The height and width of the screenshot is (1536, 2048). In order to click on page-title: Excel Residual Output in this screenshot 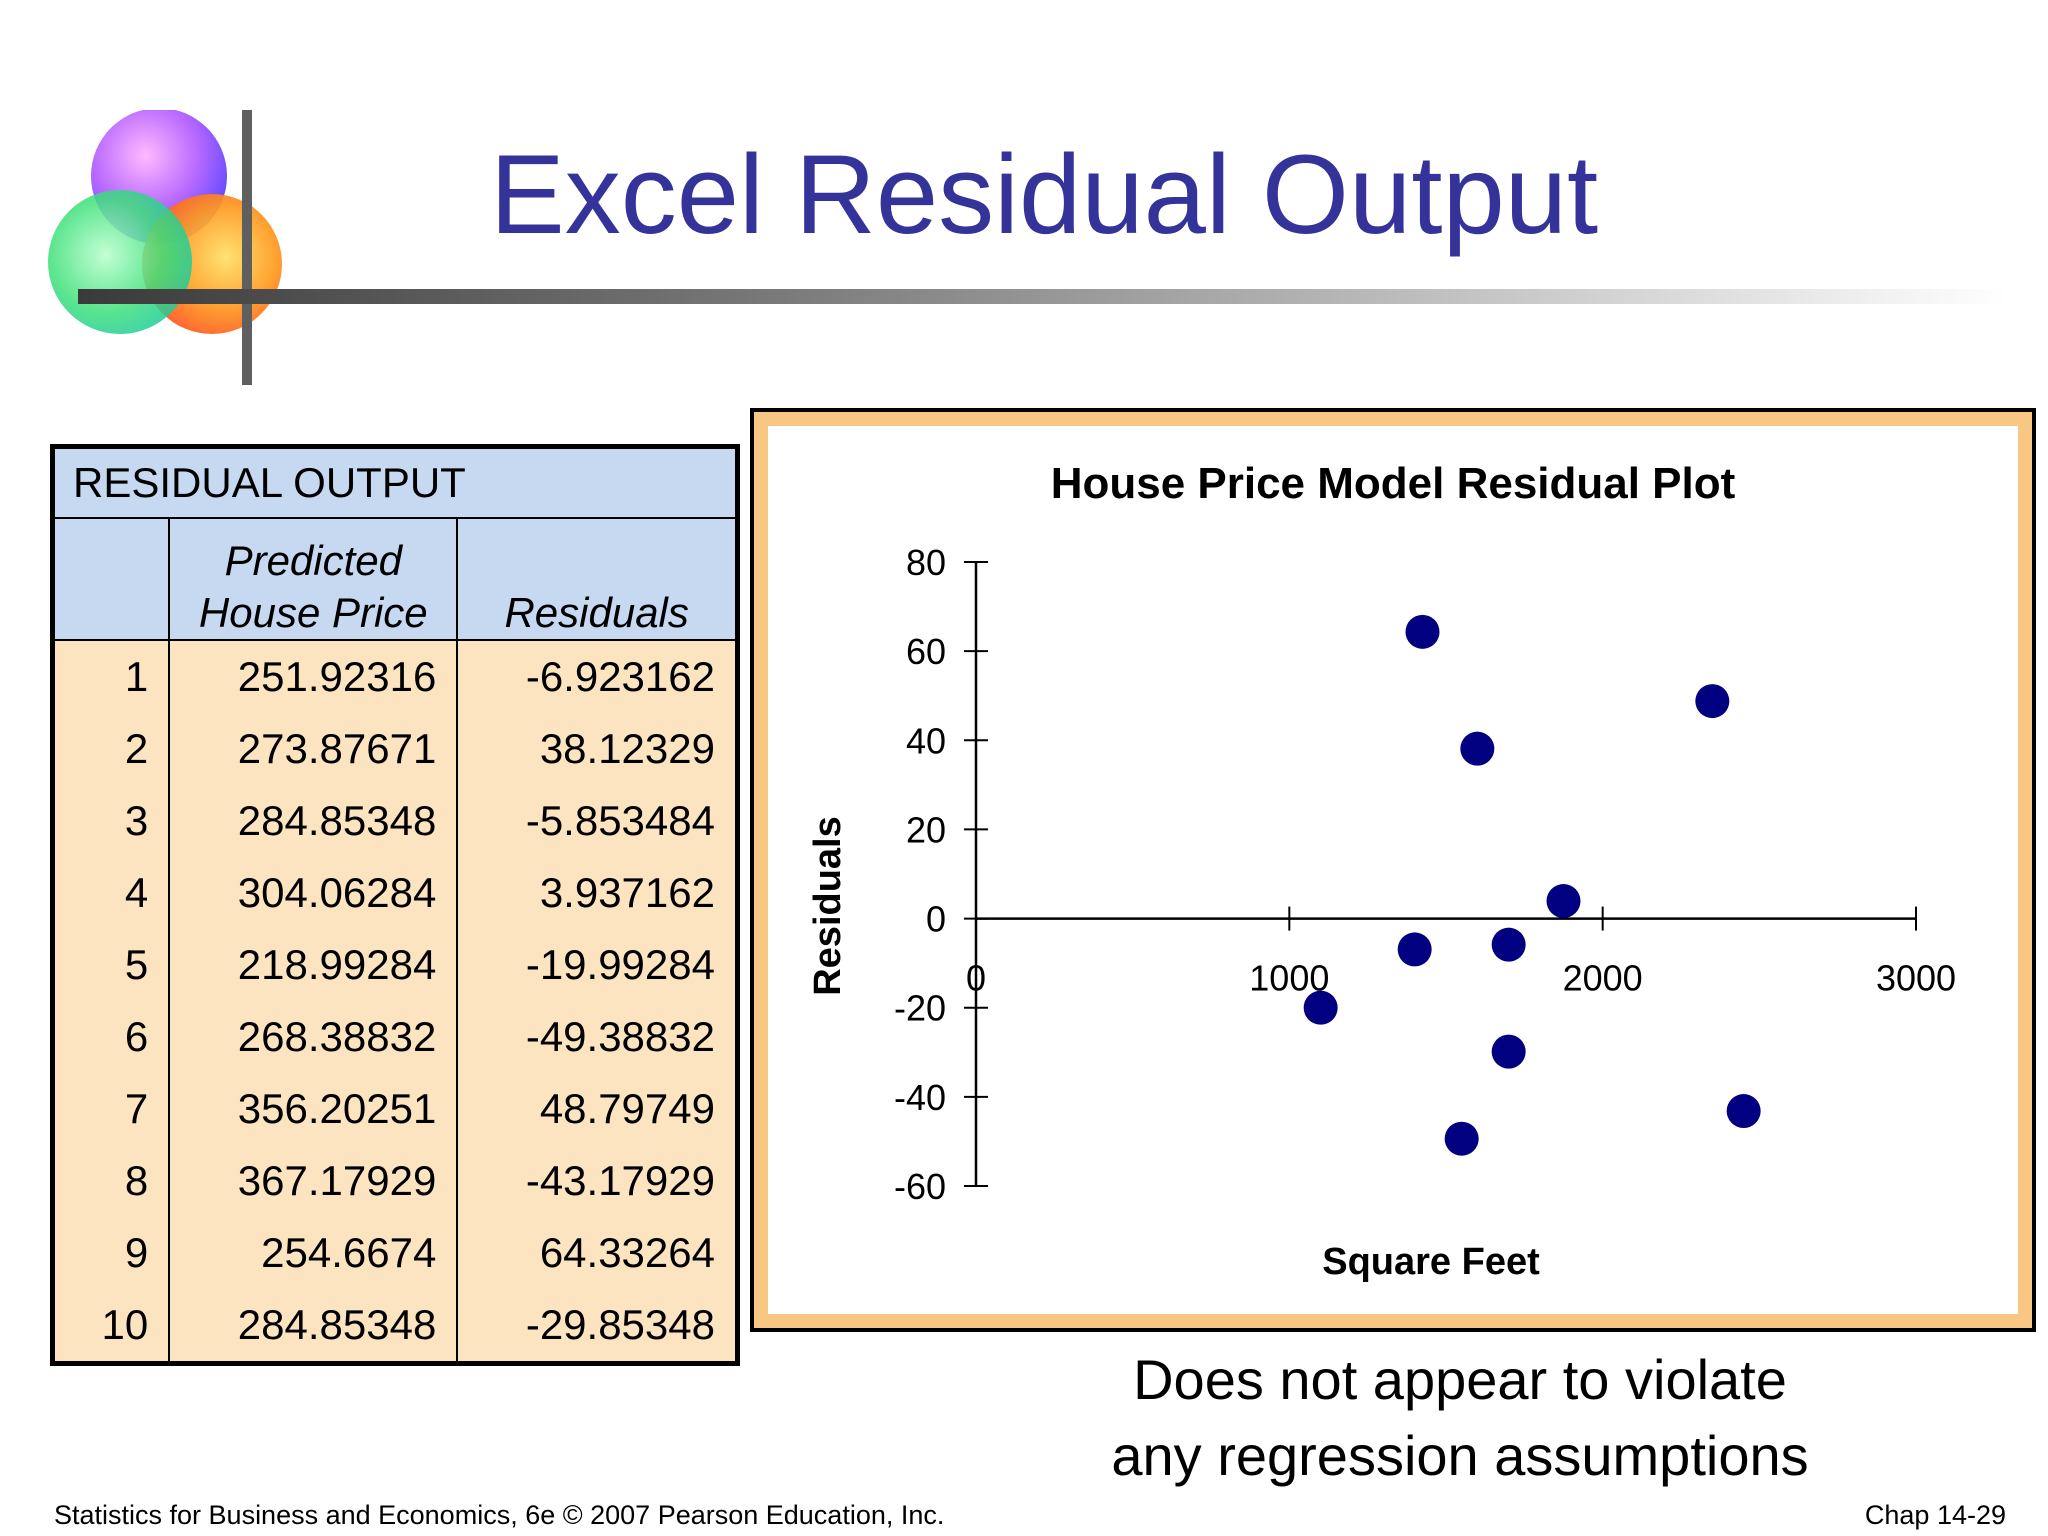, I will do `click(1044, 194)`.